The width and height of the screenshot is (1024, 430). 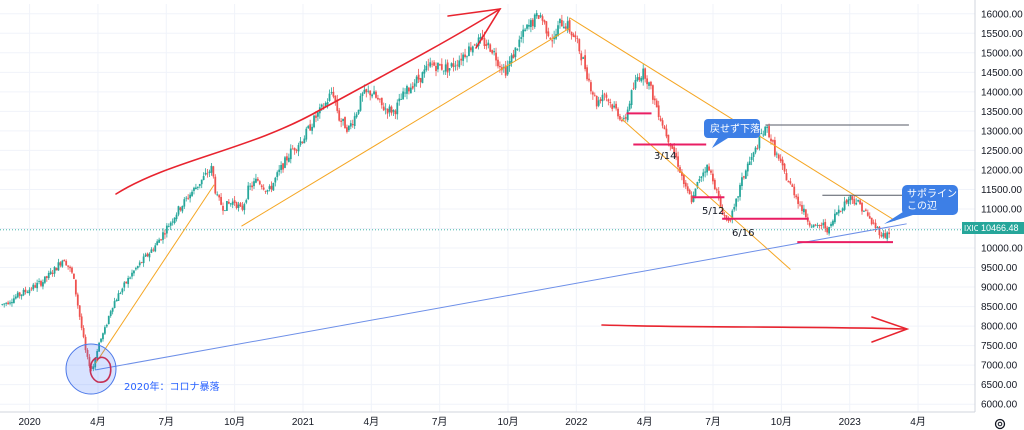 I want to click on x-tick-label: 7月, so click(x=440, y=422).